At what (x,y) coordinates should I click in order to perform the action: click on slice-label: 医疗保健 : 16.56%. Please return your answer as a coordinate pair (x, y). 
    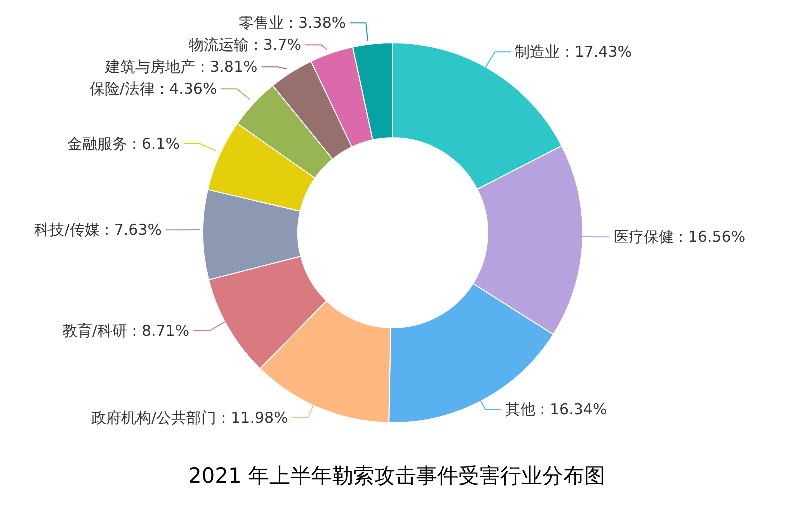
    Looking at the image, I should click on (680, 237).